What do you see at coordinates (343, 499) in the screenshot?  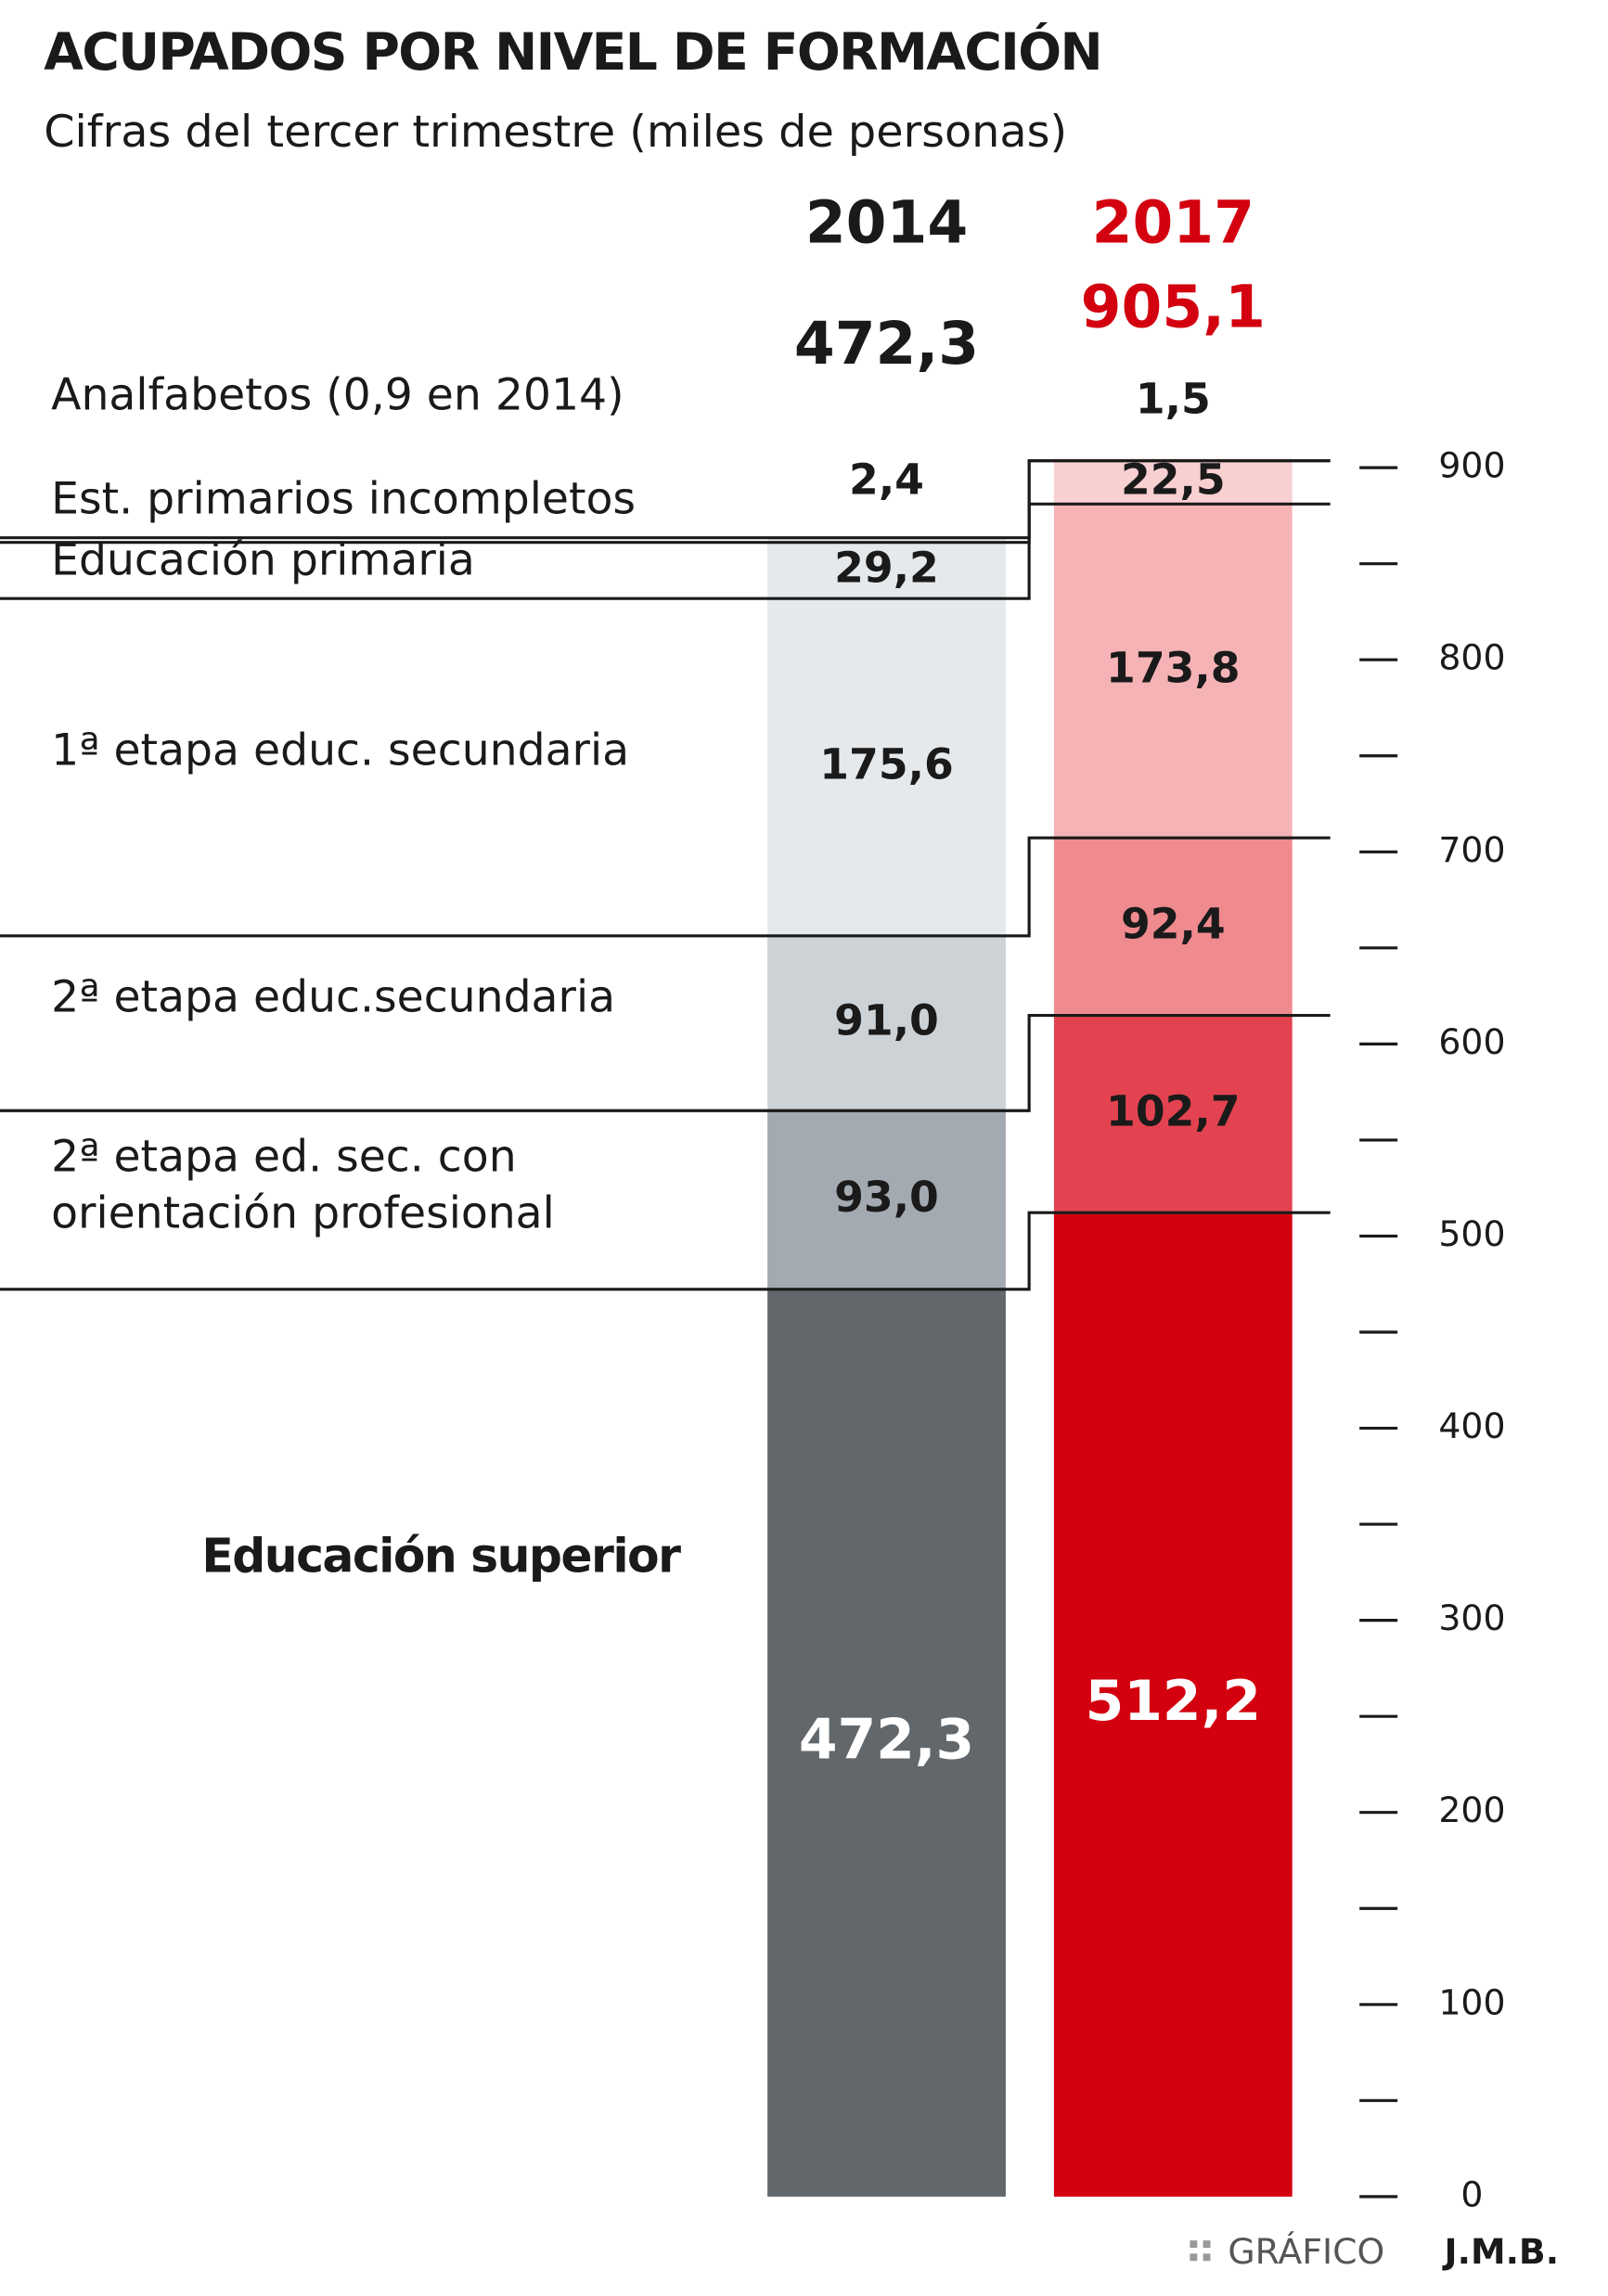 I see `category-label: Est. primarios incompletos` at bounding box center [343, 499].